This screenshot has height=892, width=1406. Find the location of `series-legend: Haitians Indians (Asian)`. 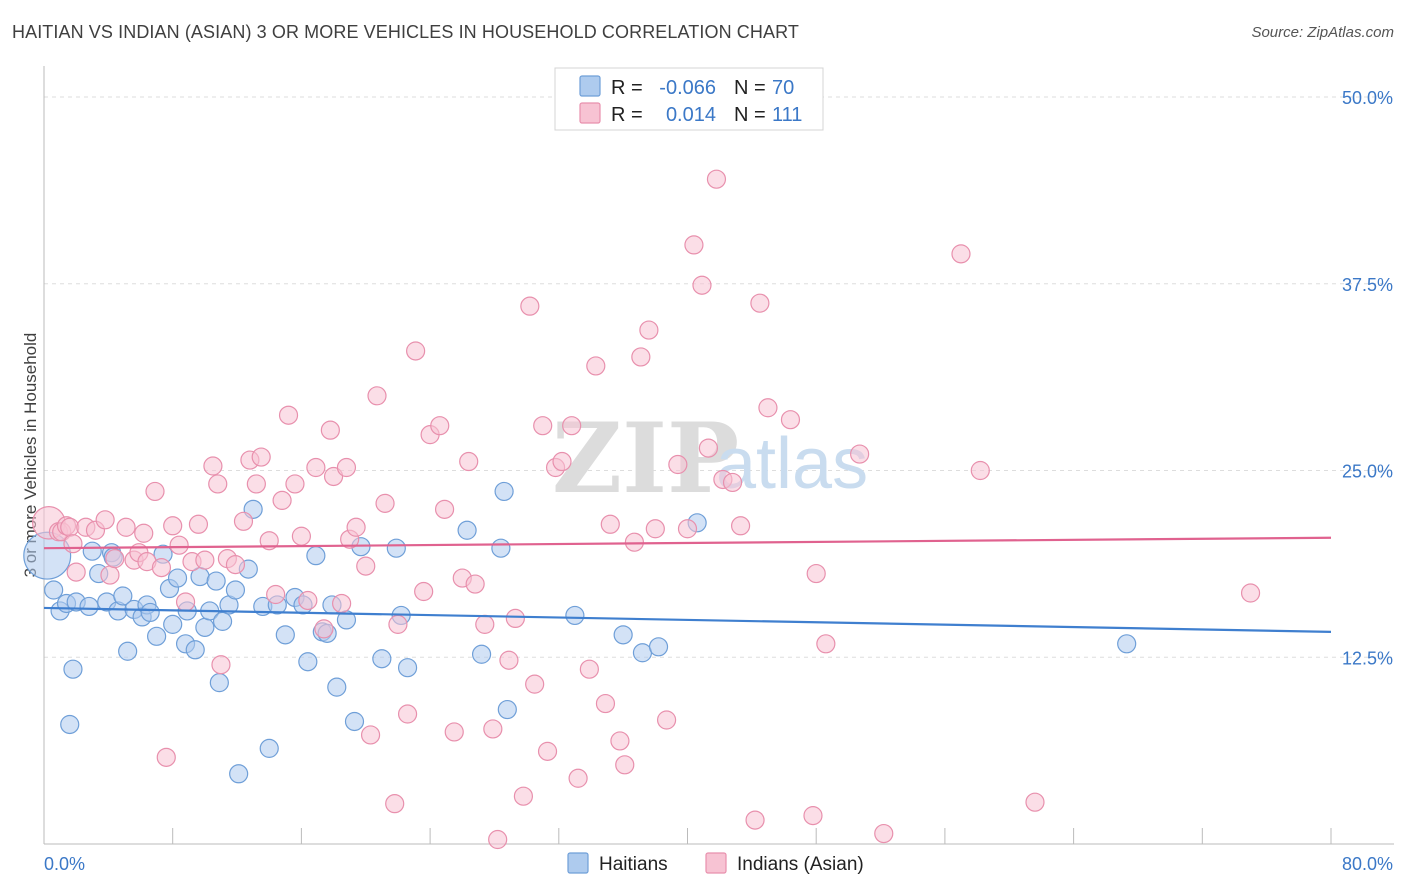

series-legend: Haitians Indians (Asian) is located at coordinates (715, 863).